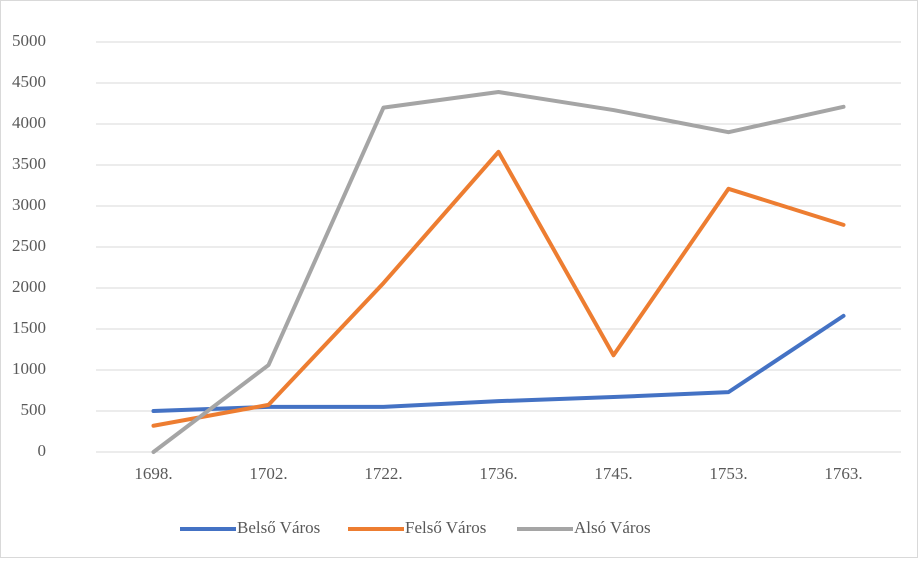 The width and height of the screenshot is (919, 564). What do you see at coordinates (613, 473) in the screenshot?
I see `x-tick-label: 1745.` at bounding box center [613, 473].